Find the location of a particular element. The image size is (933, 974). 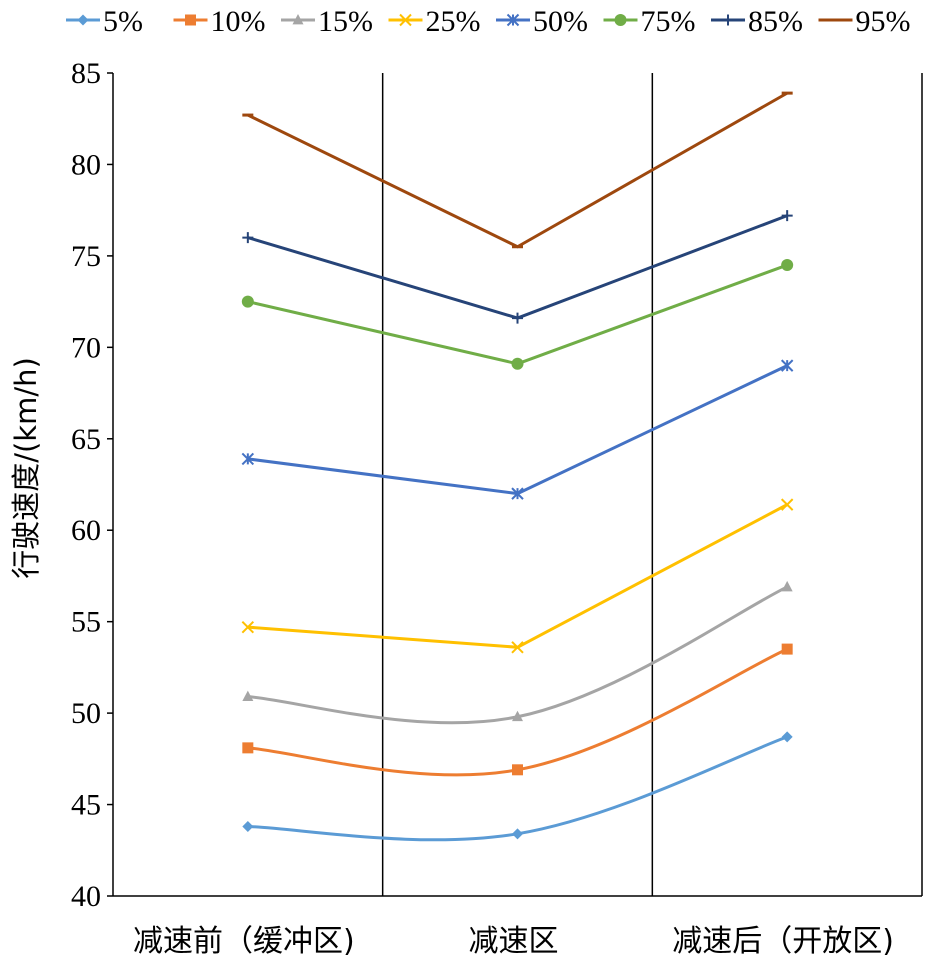

y-tick-label: 55 is located at coordinates (86, 622).